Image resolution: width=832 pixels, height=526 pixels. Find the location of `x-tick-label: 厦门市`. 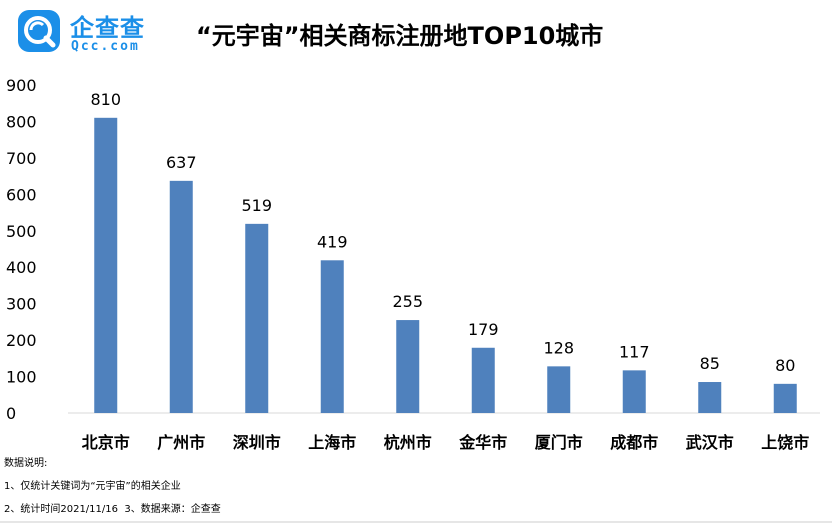

x-tick-label: 厦门市 is located at coordinates (559, 442).